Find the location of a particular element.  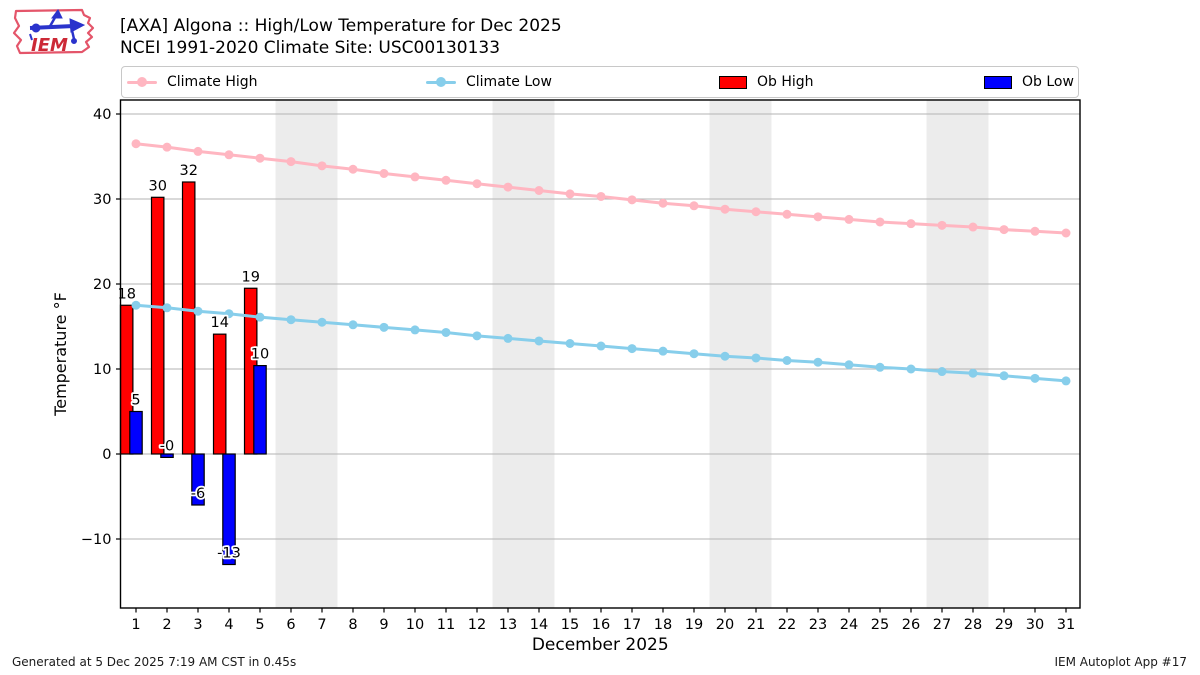

legend-entry-ob-low: Ob Low is located at coordinates (1029, 82).